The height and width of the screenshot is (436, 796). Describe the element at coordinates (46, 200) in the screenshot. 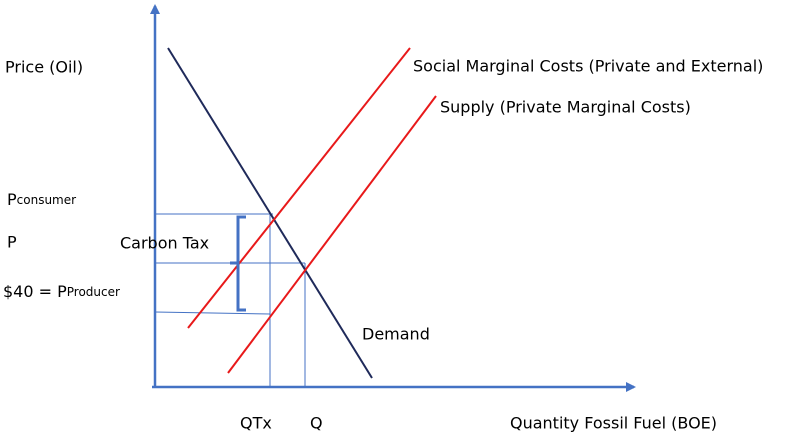

I see `price-label-sub: consumer` at that location.